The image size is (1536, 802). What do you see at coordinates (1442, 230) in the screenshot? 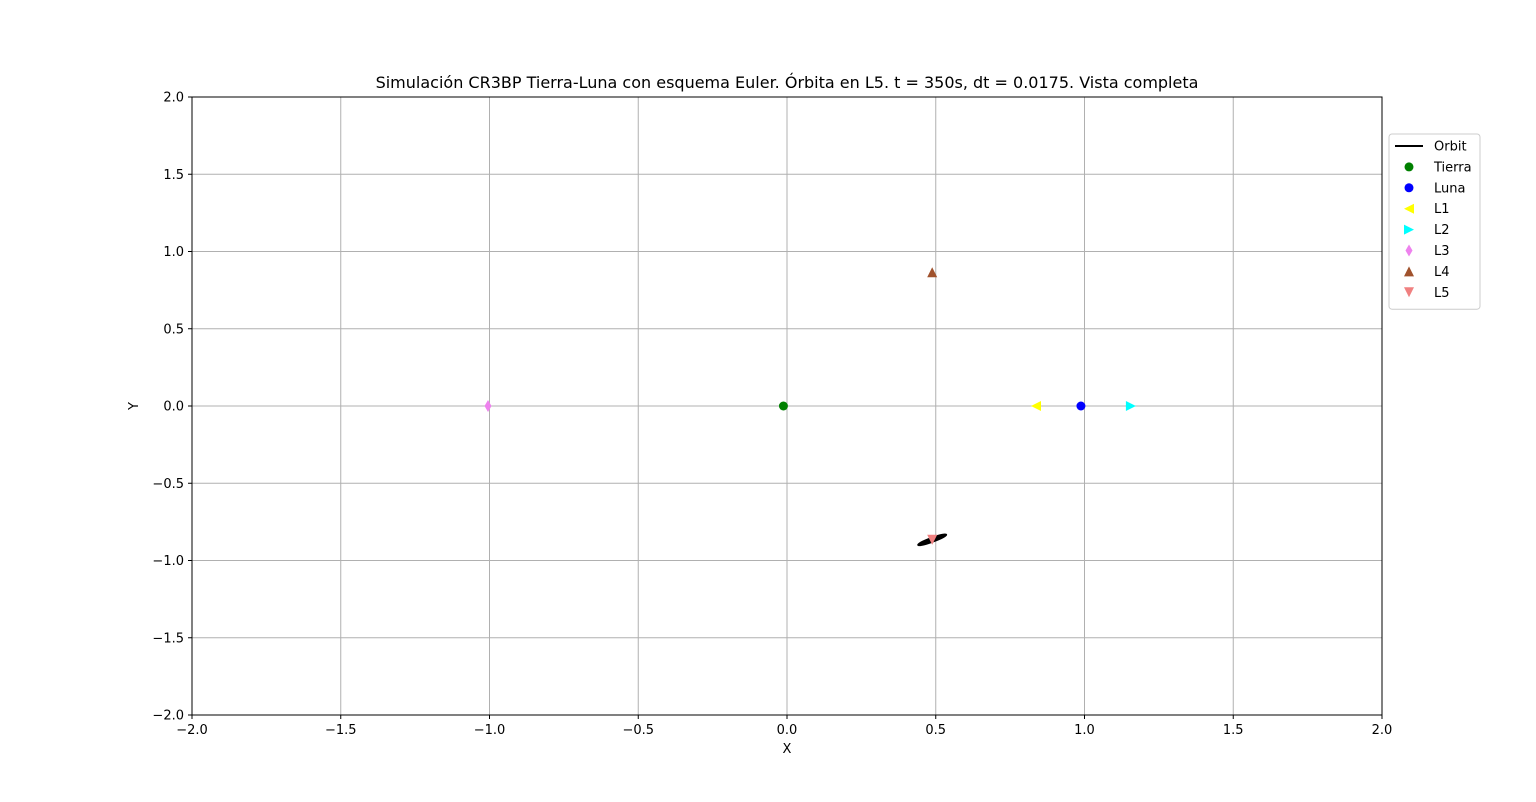
I see `legend-label-l2: L2` at bounding box center [1442, 230].